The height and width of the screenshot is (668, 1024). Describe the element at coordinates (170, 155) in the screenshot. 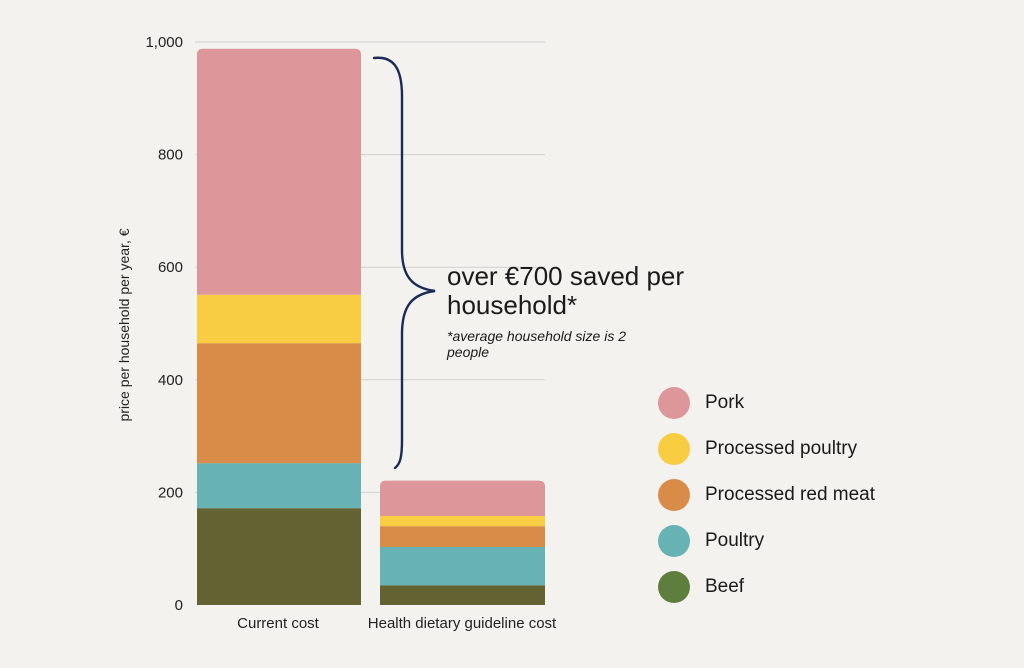

I see `y-tick-label: 800` at that location.